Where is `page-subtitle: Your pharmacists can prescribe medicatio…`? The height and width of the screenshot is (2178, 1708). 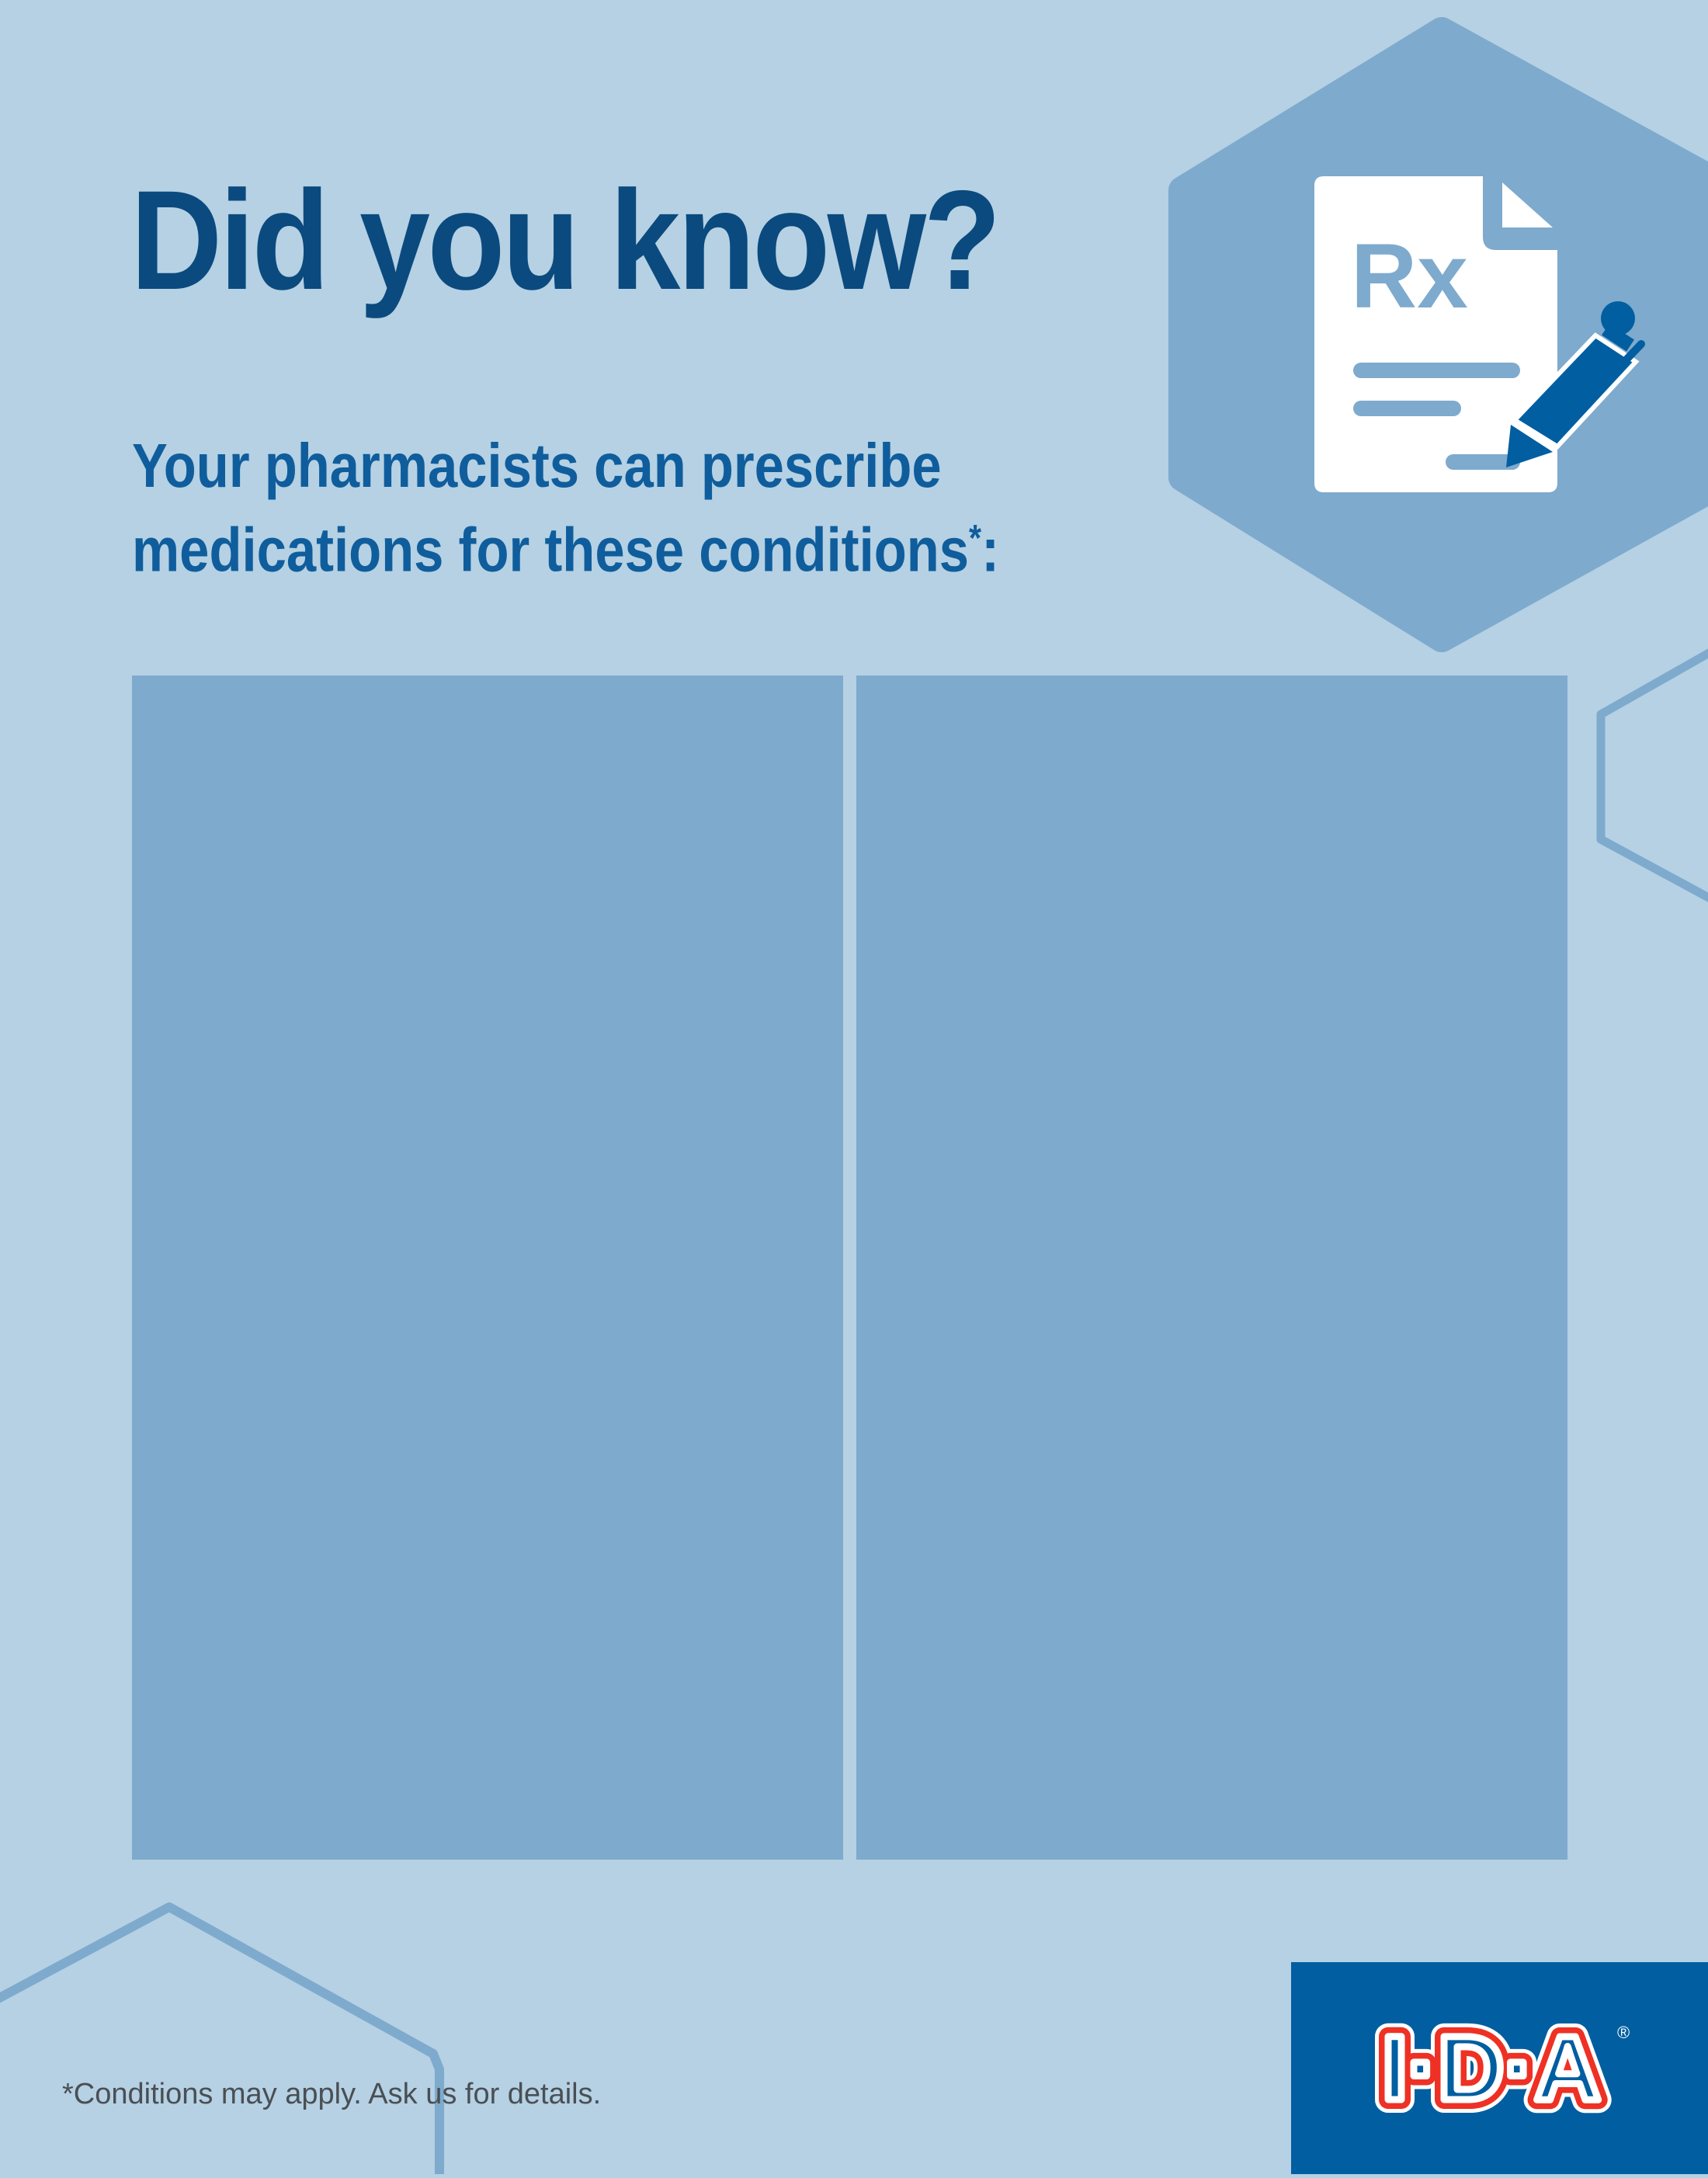 page-subtitle: Your pharmacists can prescribe medicatio… is located at coordinates (565, 508).